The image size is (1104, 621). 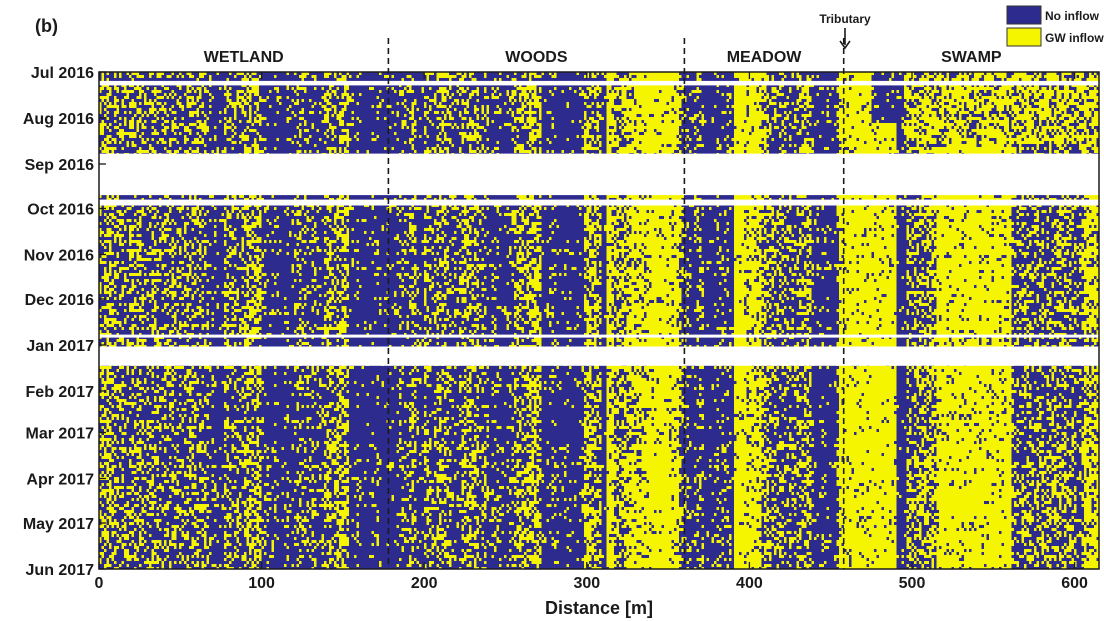 What do you see at coordinates (60, 209) in the screenshot?
I see `y-tick-label: Oct 2016` at bounding box center [60, 209].